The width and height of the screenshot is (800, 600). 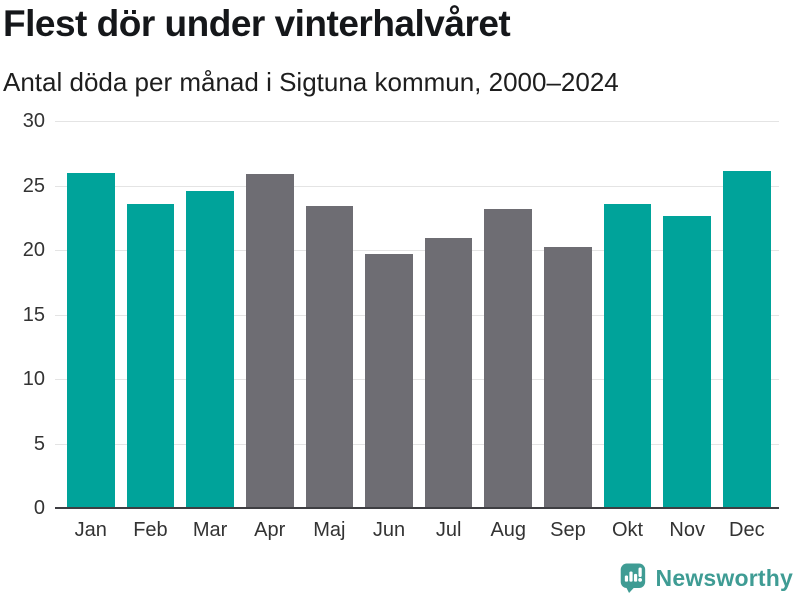 What do you see at coordinates (91, 340) in the screenshot?
I see `bar-jan` at bounding box center [91, 340].